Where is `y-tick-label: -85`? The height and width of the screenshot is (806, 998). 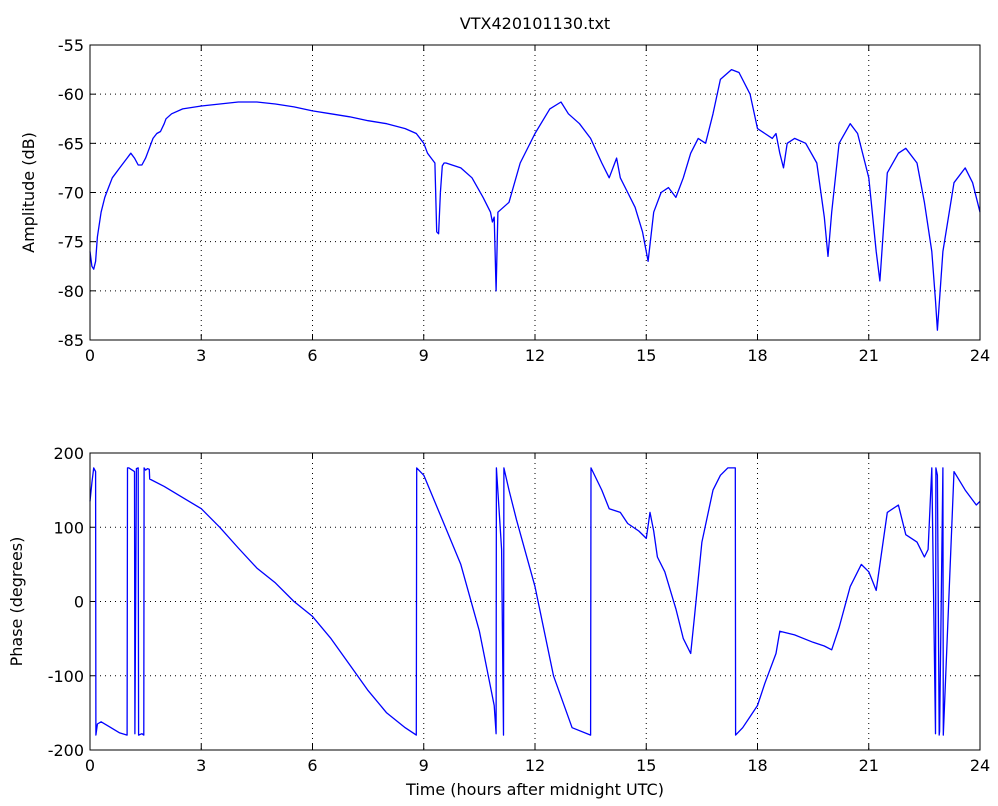
y-tick-label: -85 is located at coordinates (71, 340).